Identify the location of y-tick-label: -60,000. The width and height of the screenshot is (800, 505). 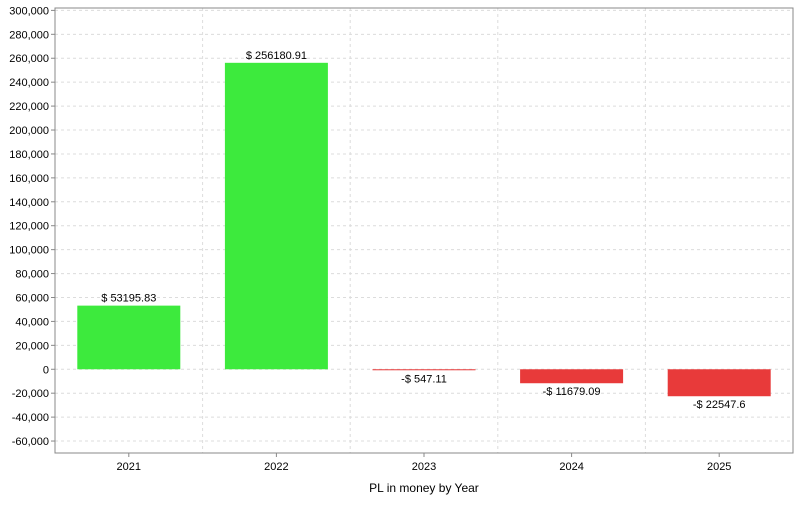
(30, 442).